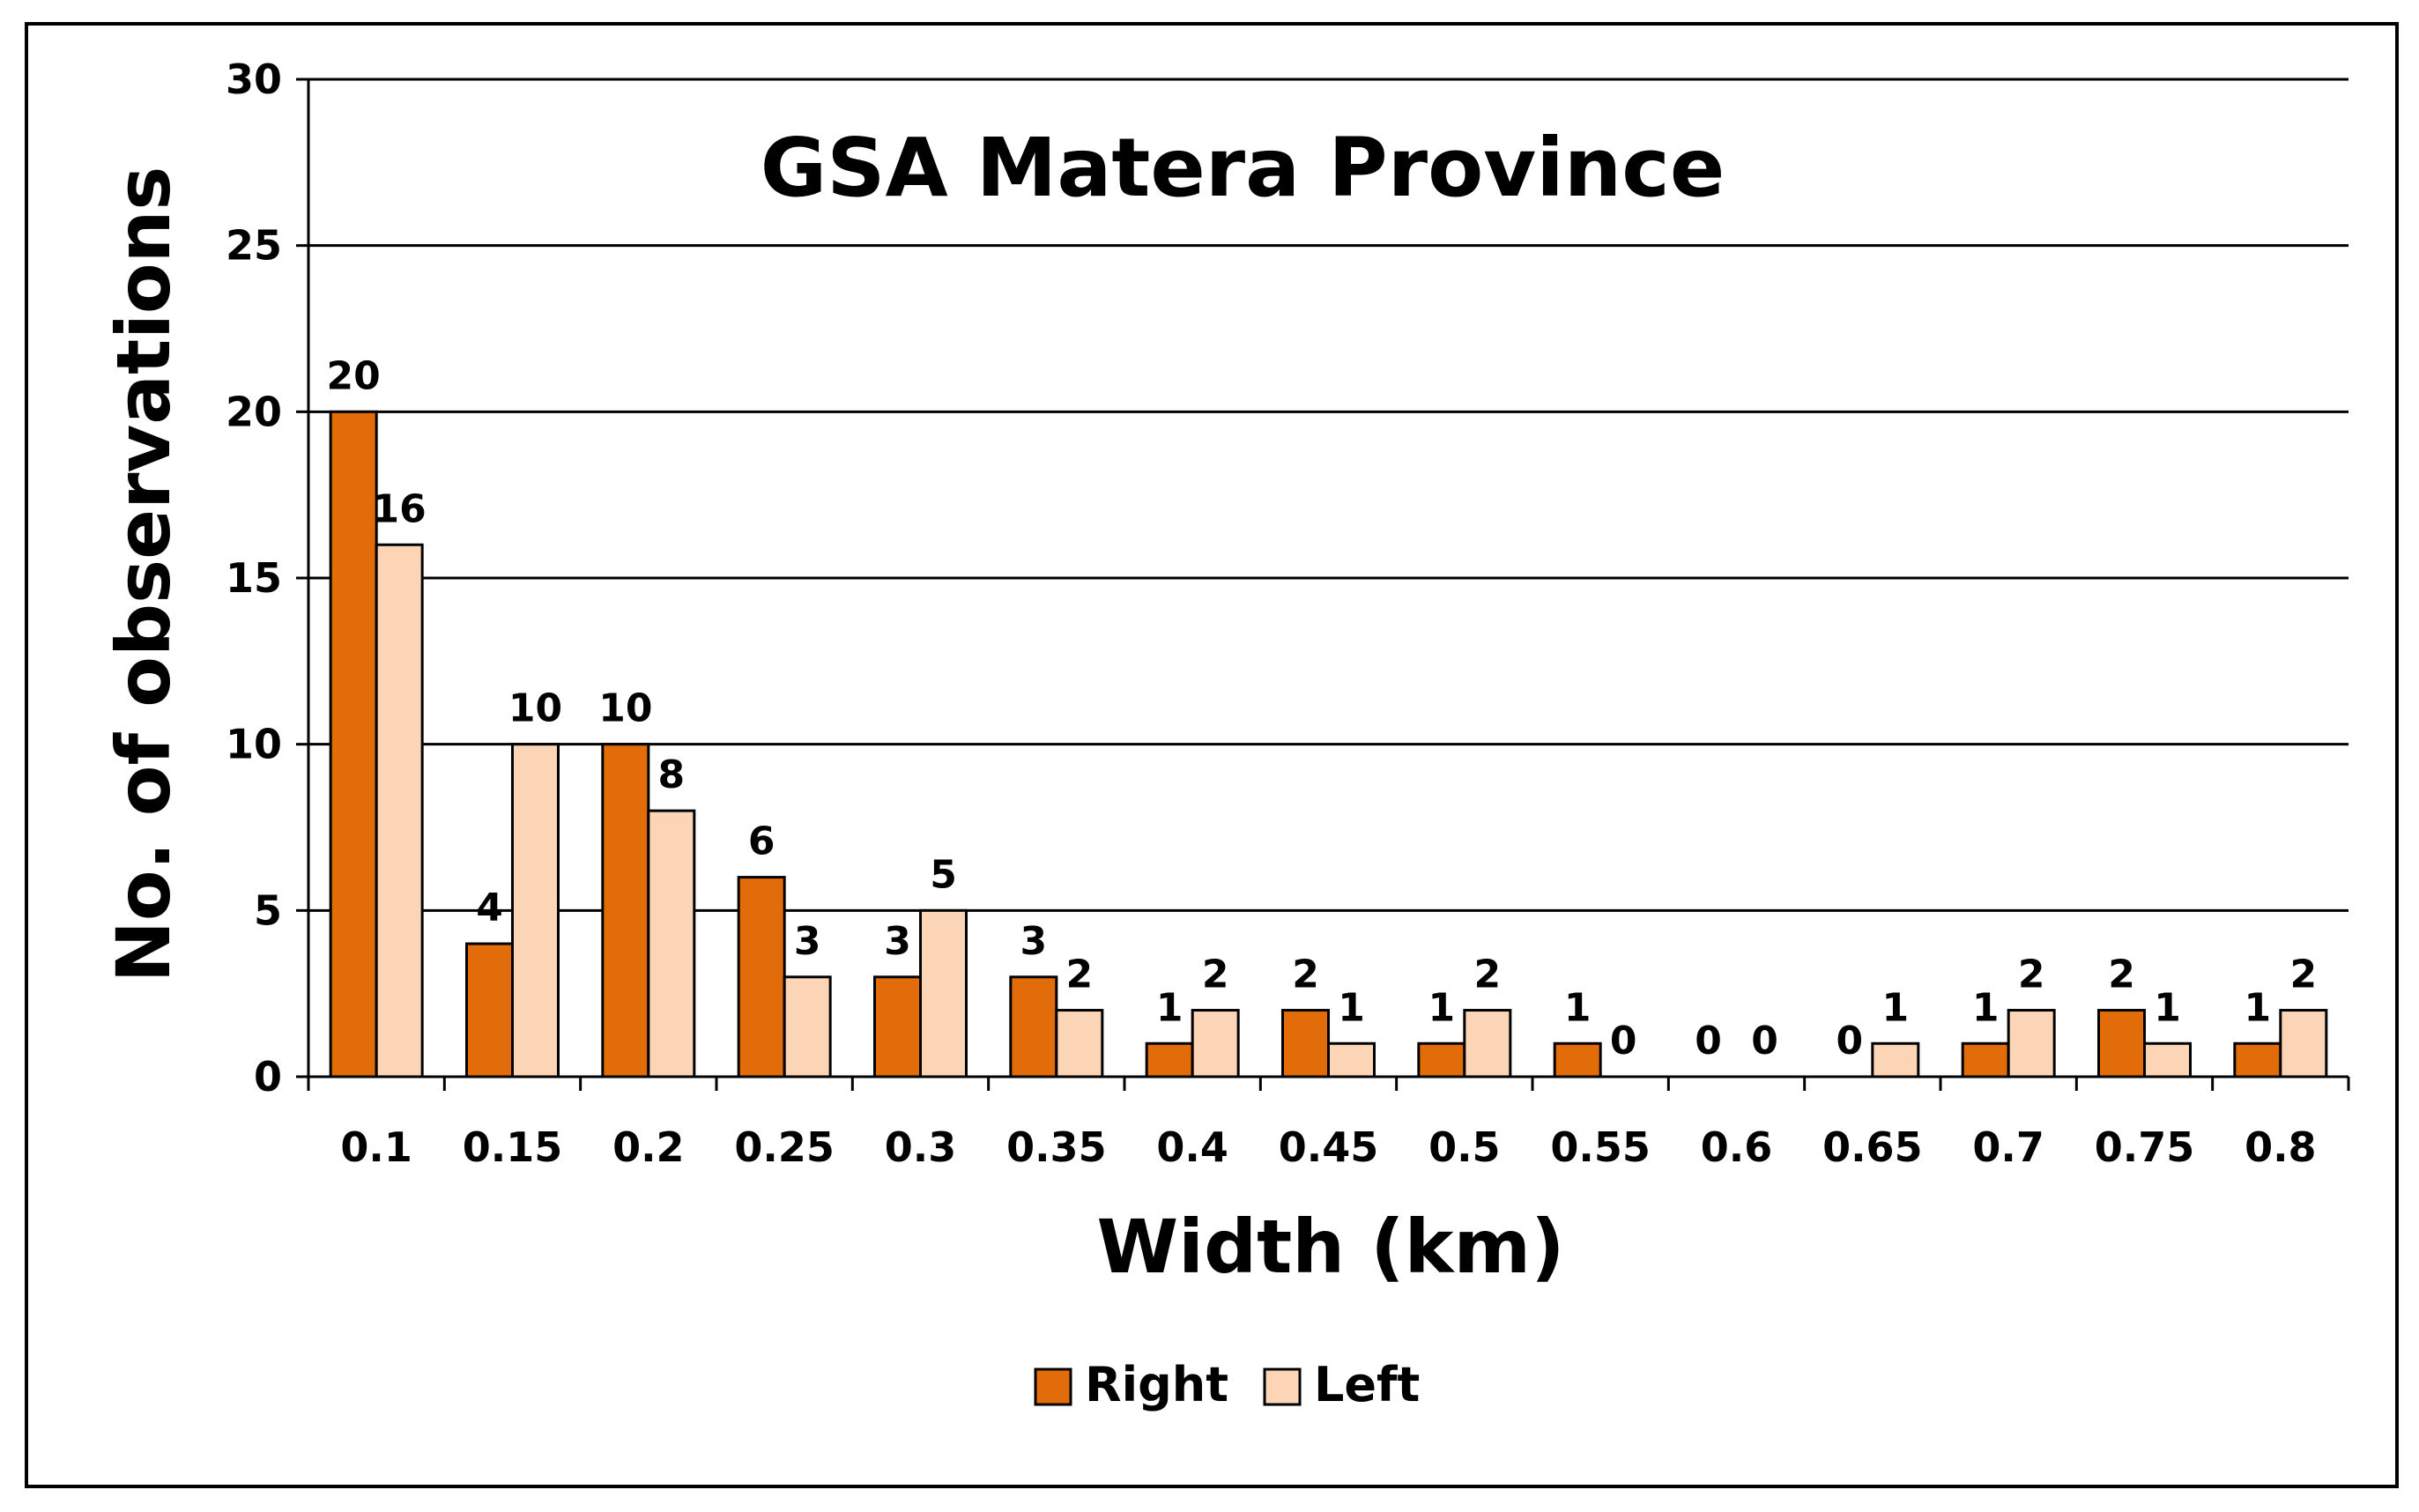  I want to click on x-tick-label: 0.7, so click(2008, 1147).